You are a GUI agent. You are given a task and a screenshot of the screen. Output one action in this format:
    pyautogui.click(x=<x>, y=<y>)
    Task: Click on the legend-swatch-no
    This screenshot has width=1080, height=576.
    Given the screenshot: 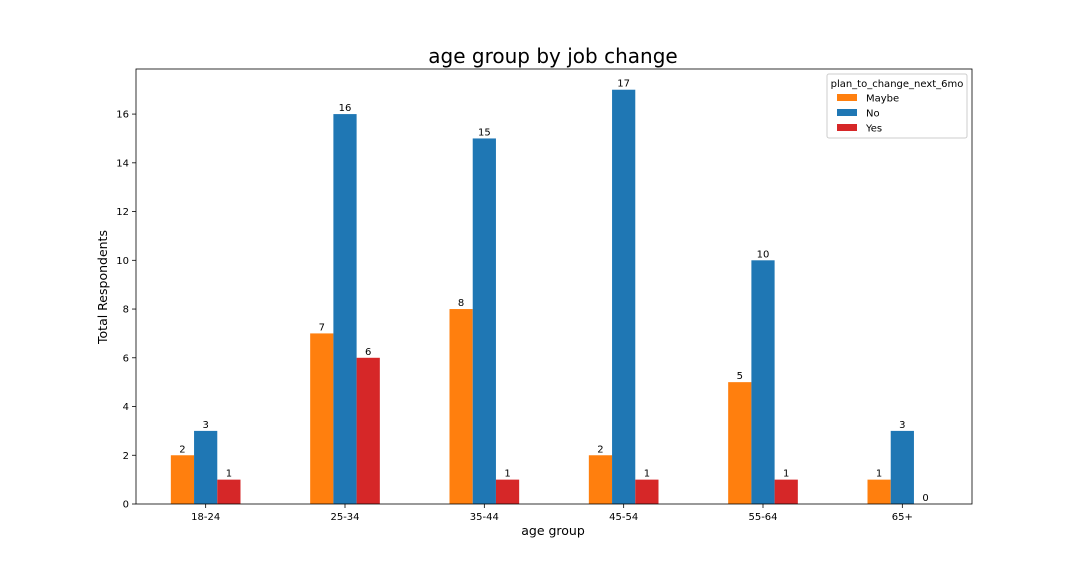 What is the action you would take?
    pyautogui.click(x=847, y=112)
    